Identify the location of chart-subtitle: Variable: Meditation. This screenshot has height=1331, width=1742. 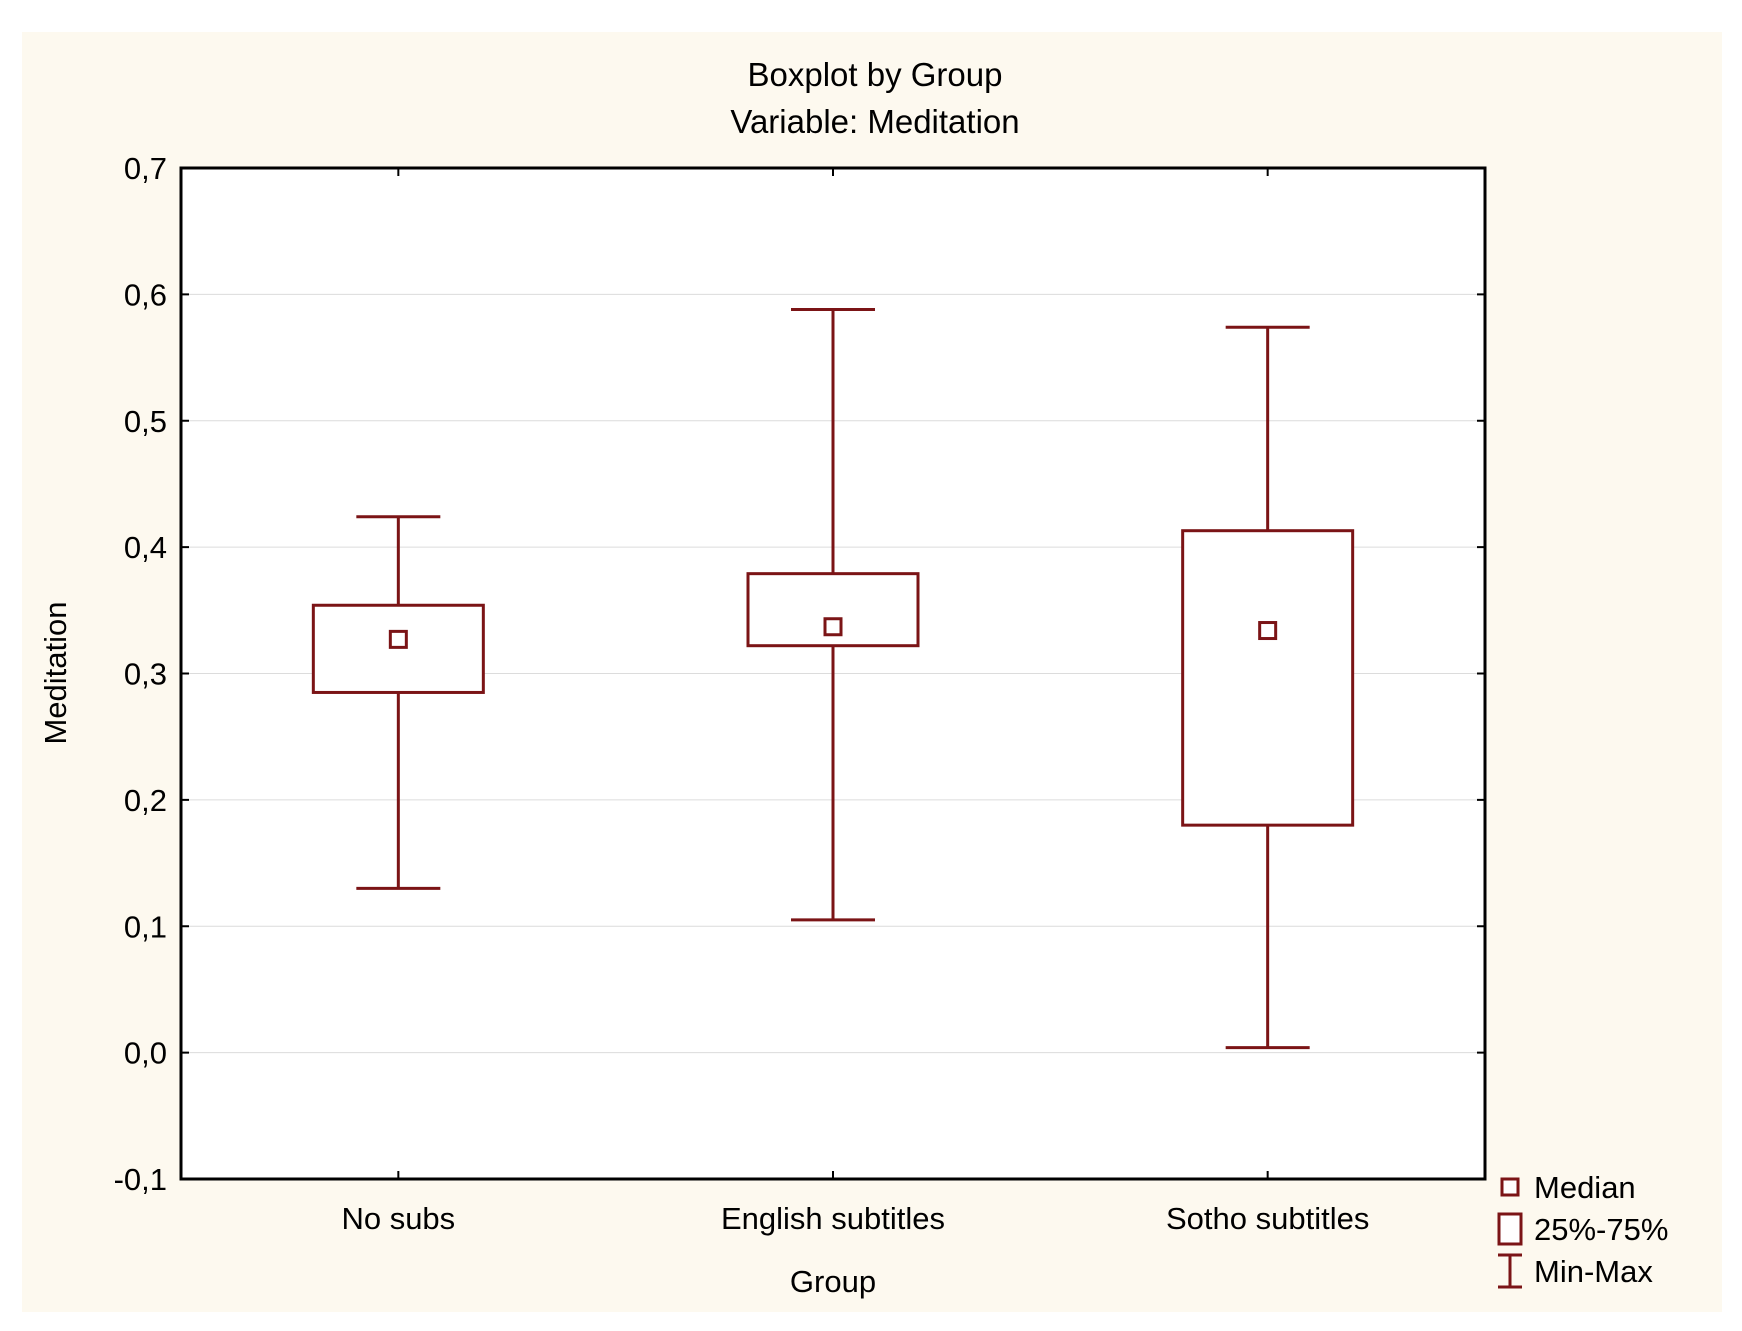
(874, 121).